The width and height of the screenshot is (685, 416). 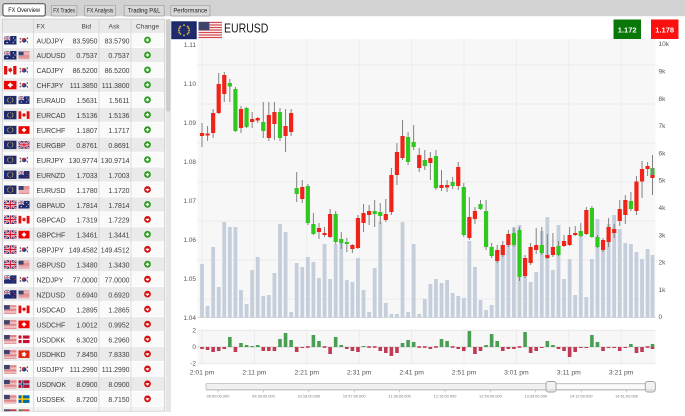 I want to click on svg-text: GBPUSD, so click(x=51, y=266).